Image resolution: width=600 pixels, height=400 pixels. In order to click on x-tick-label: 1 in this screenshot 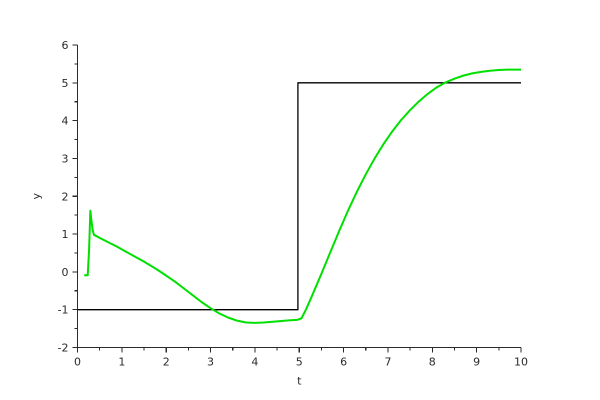, I will do `click(121, 362)`.